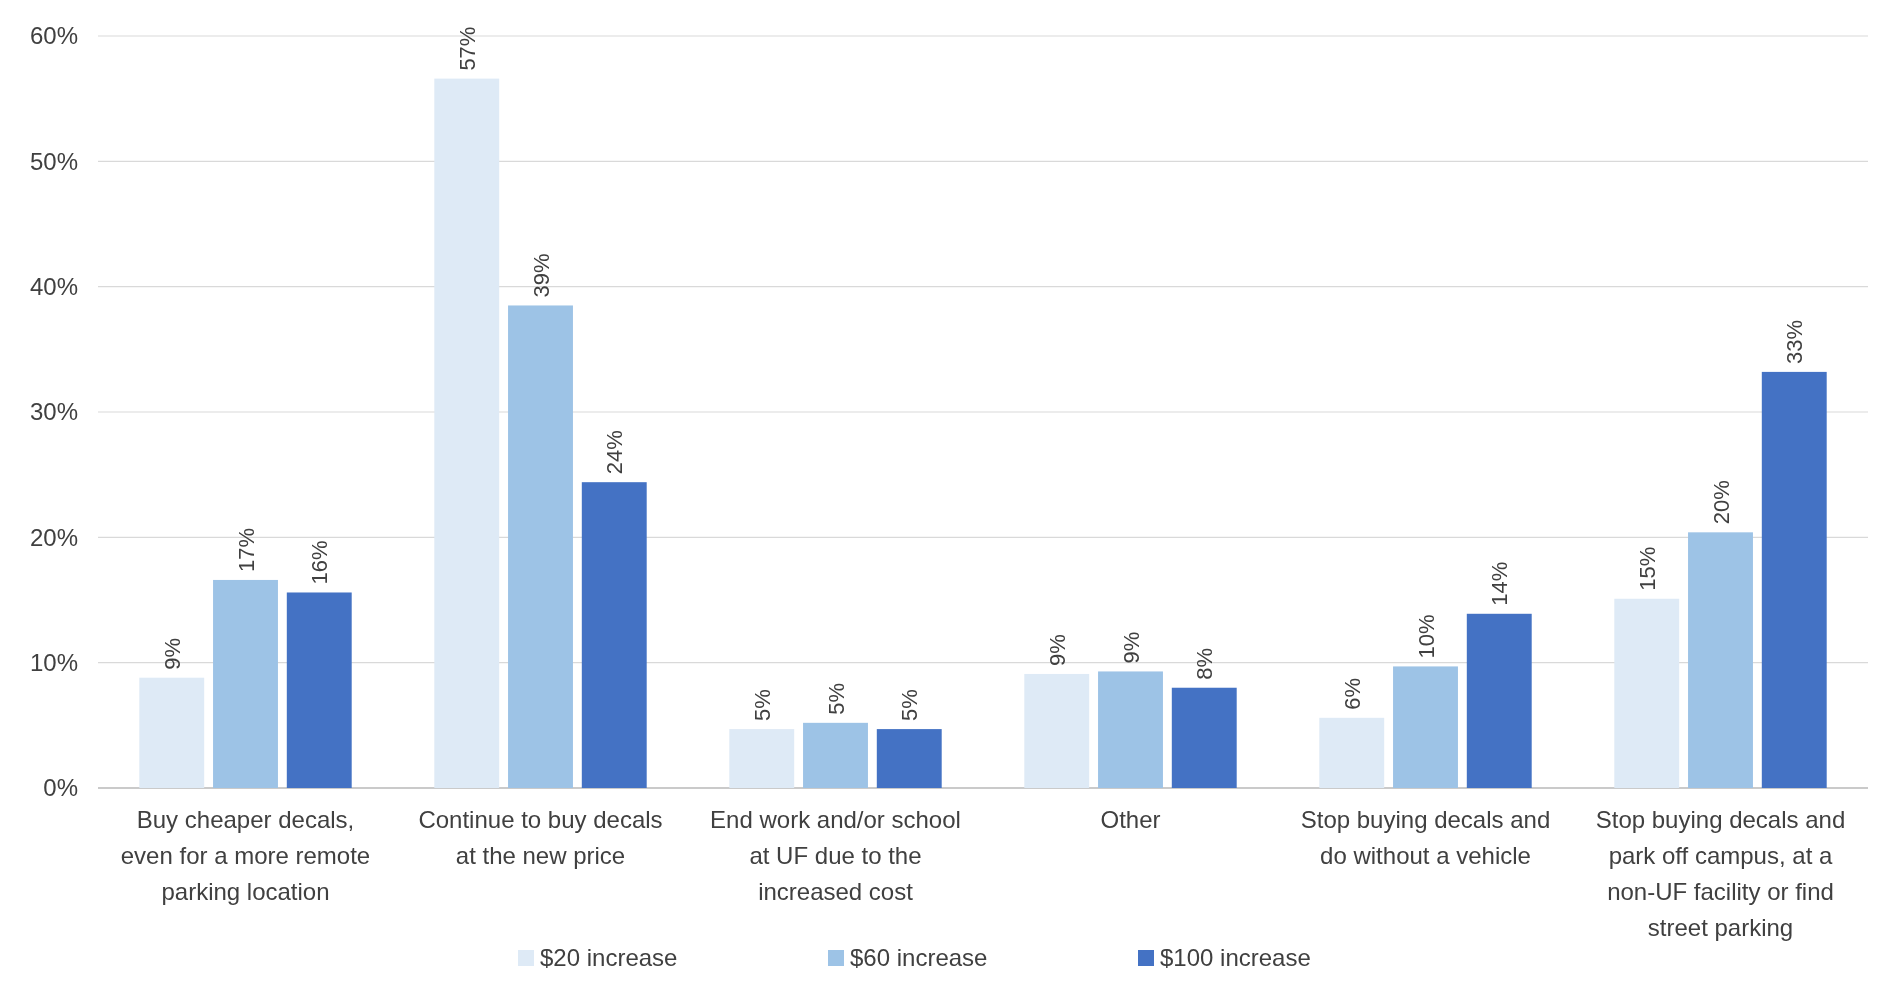  What do you see at coordinates (246, 549) in the screenshot?
I see `data-label: 17%` at bounding box center [246, 549].